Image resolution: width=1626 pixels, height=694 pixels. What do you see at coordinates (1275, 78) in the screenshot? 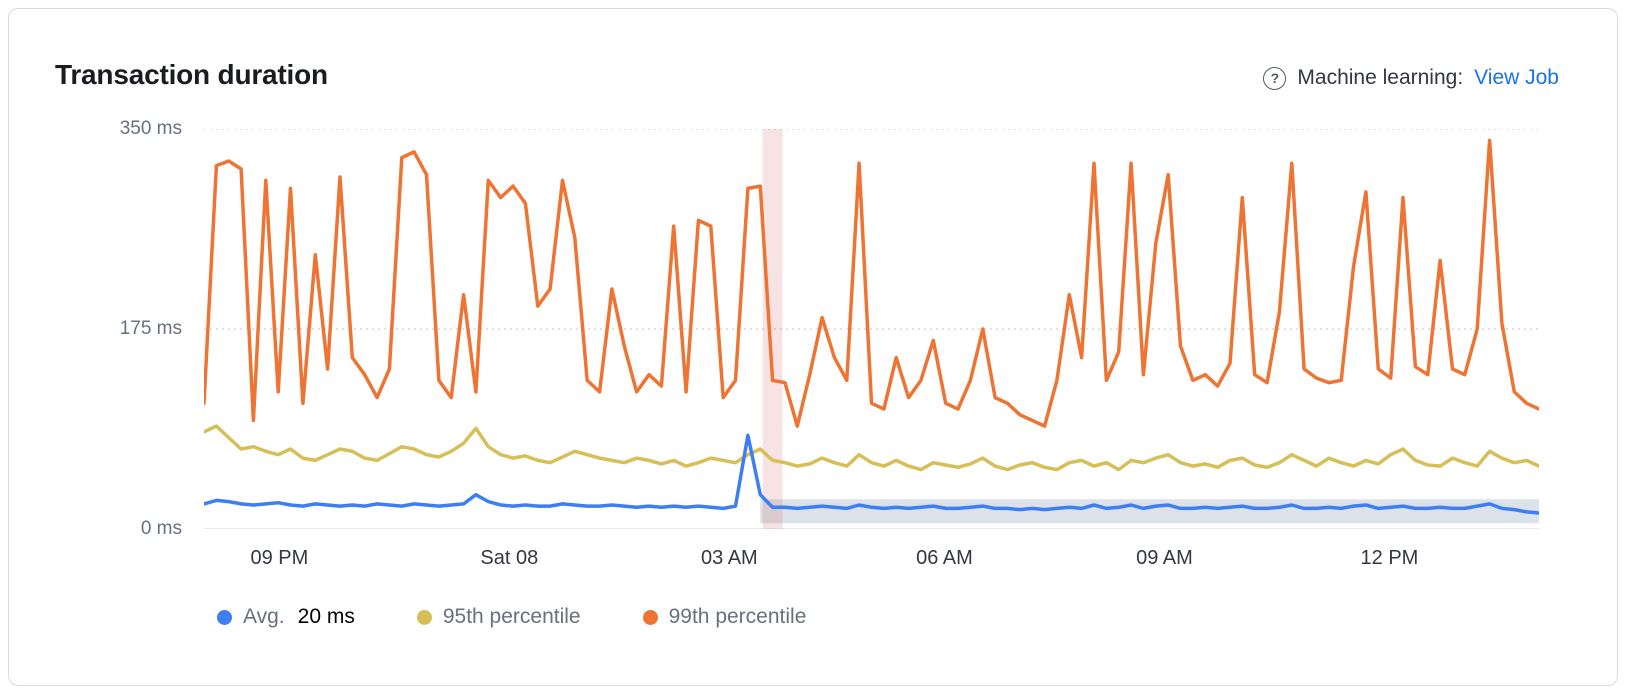
I see `help-question-icon: ?` at bounding box center [1275, 78].